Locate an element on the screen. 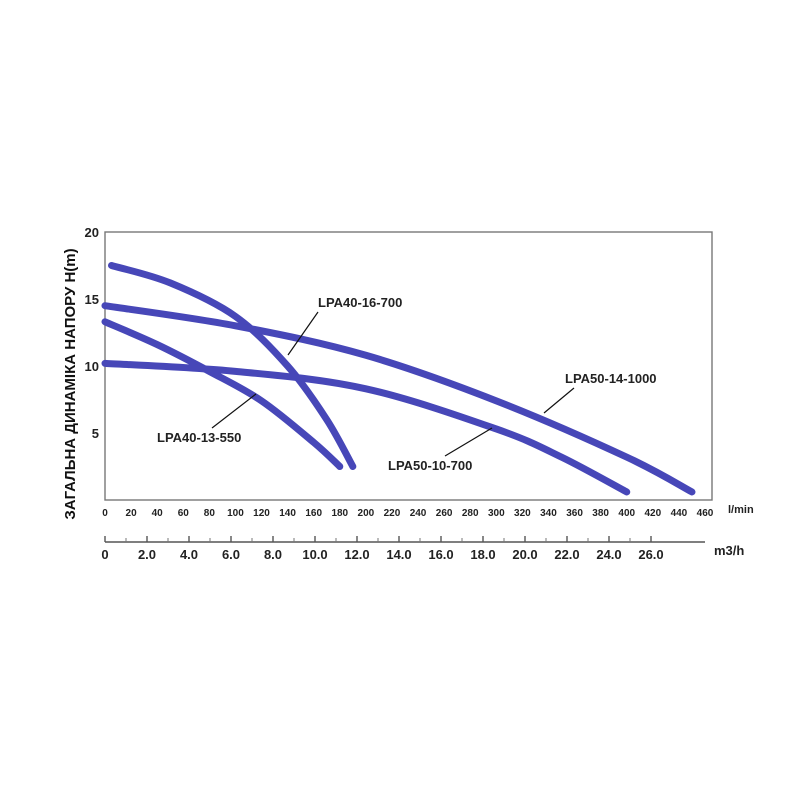  y-tick-label: 5 is located at coordinates (95, 433).